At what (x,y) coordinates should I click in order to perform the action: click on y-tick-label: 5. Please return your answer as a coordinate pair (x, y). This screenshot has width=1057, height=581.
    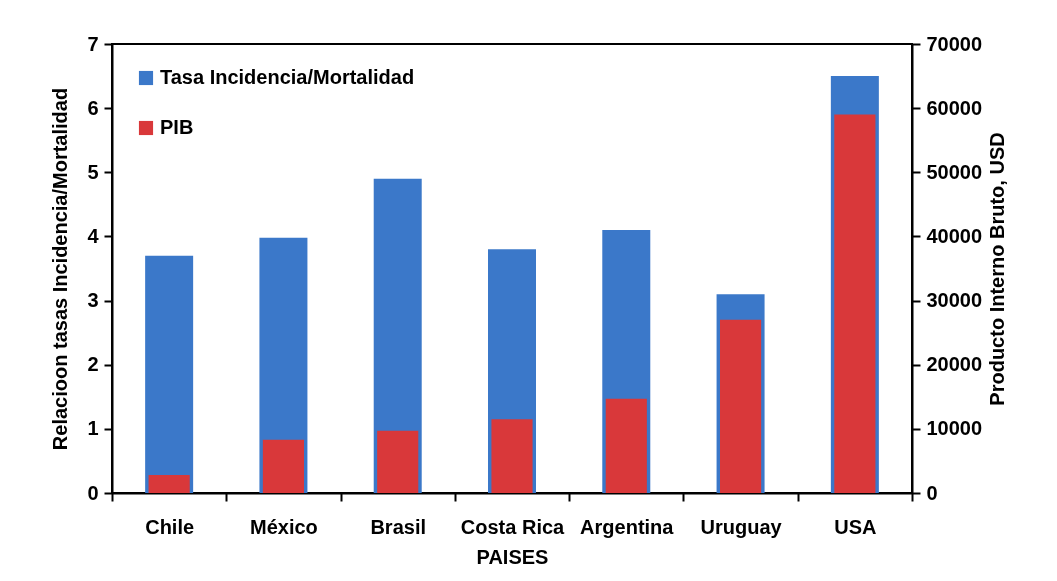
    Looking at the image, I should click on (93, 171).